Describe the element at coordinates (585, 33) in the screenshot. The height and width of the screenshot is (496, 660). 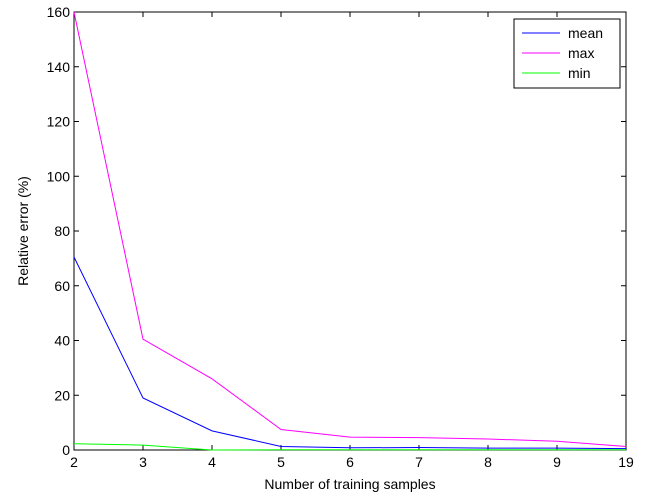
I see `legend-label-mean: mean` at that location.